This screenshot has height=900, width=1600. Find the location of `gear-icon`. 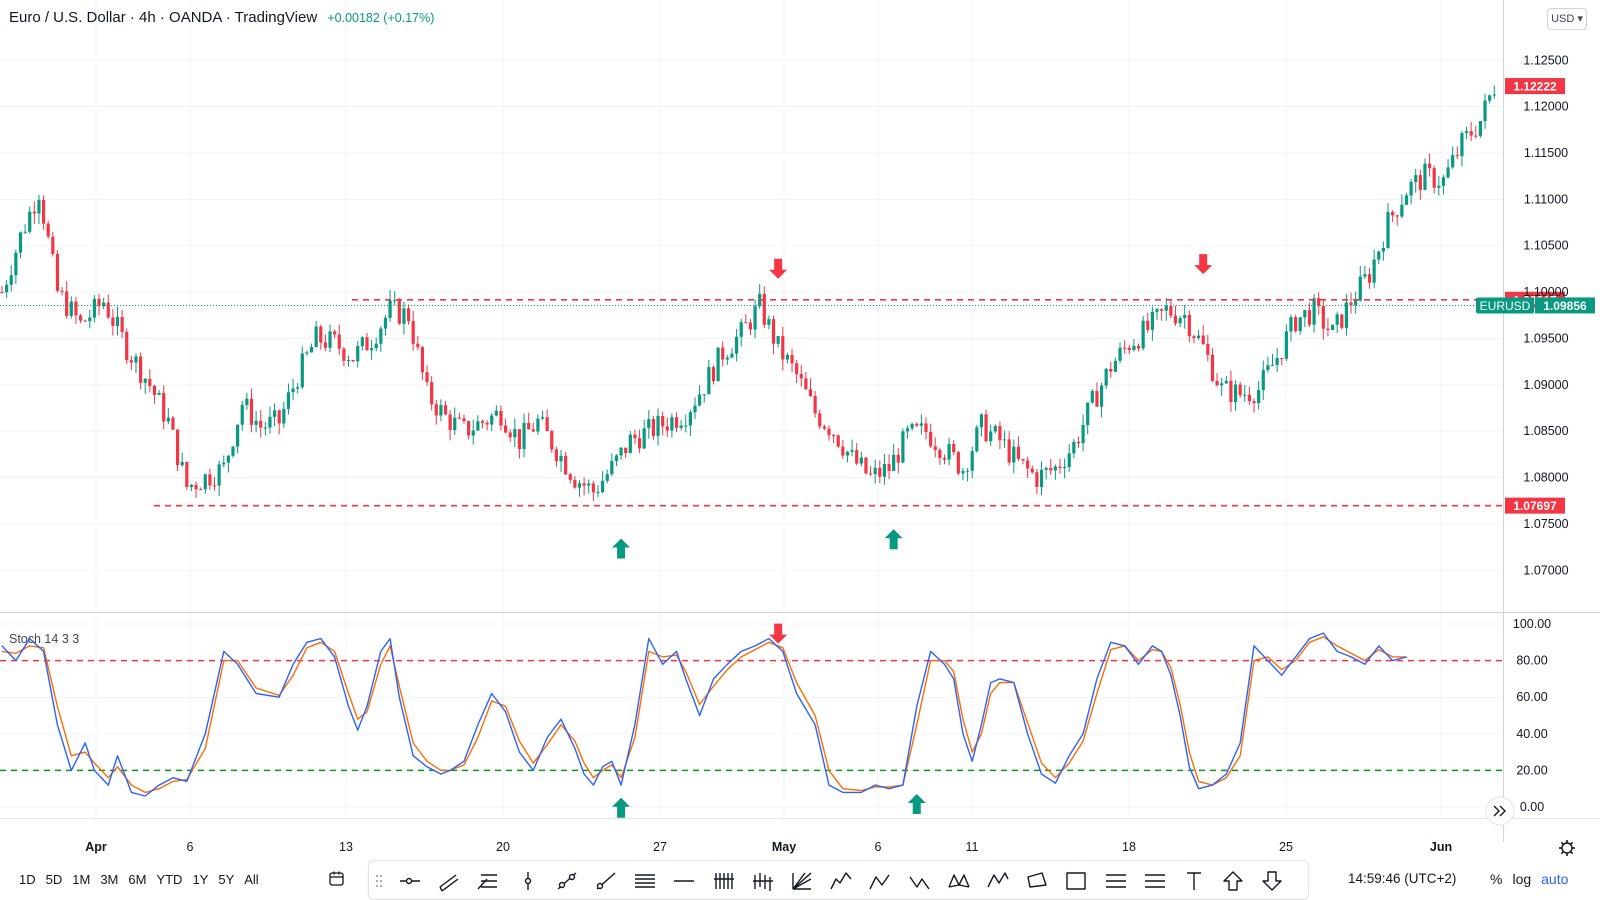

gear-icon is located at coordinates (1567, 848).